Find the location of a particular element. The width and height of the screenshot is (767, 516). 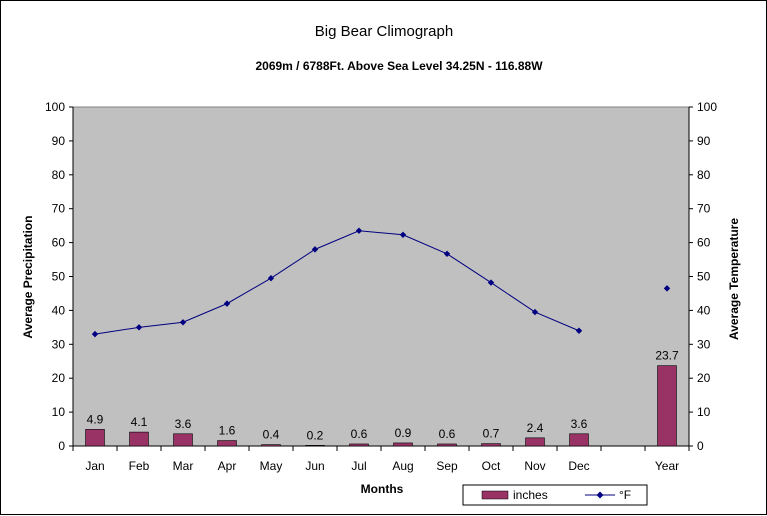

bar-data-label: 2.4 is located at coordinates (535, 428).